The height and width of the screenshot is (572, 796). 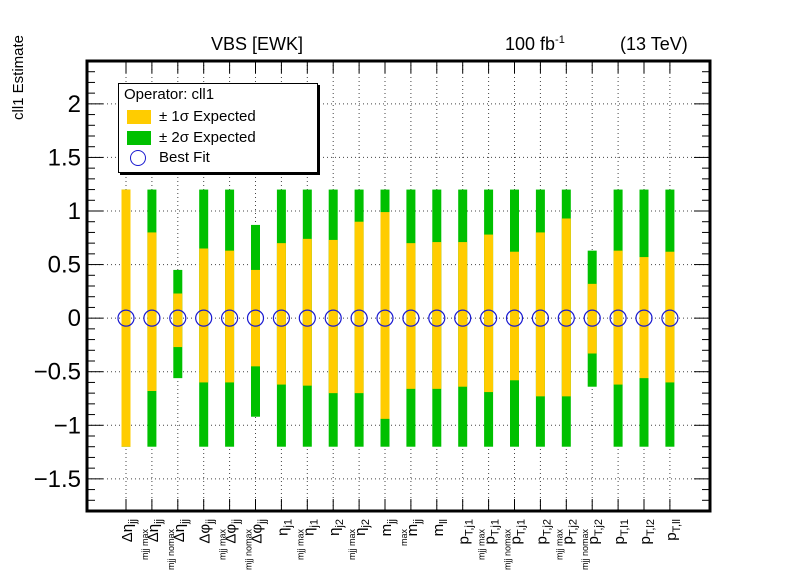 What do you see at coordinates (444, 521) in the screenshot?
I see `x-tick-label-sub: ll` at bounding box center [444, 521].